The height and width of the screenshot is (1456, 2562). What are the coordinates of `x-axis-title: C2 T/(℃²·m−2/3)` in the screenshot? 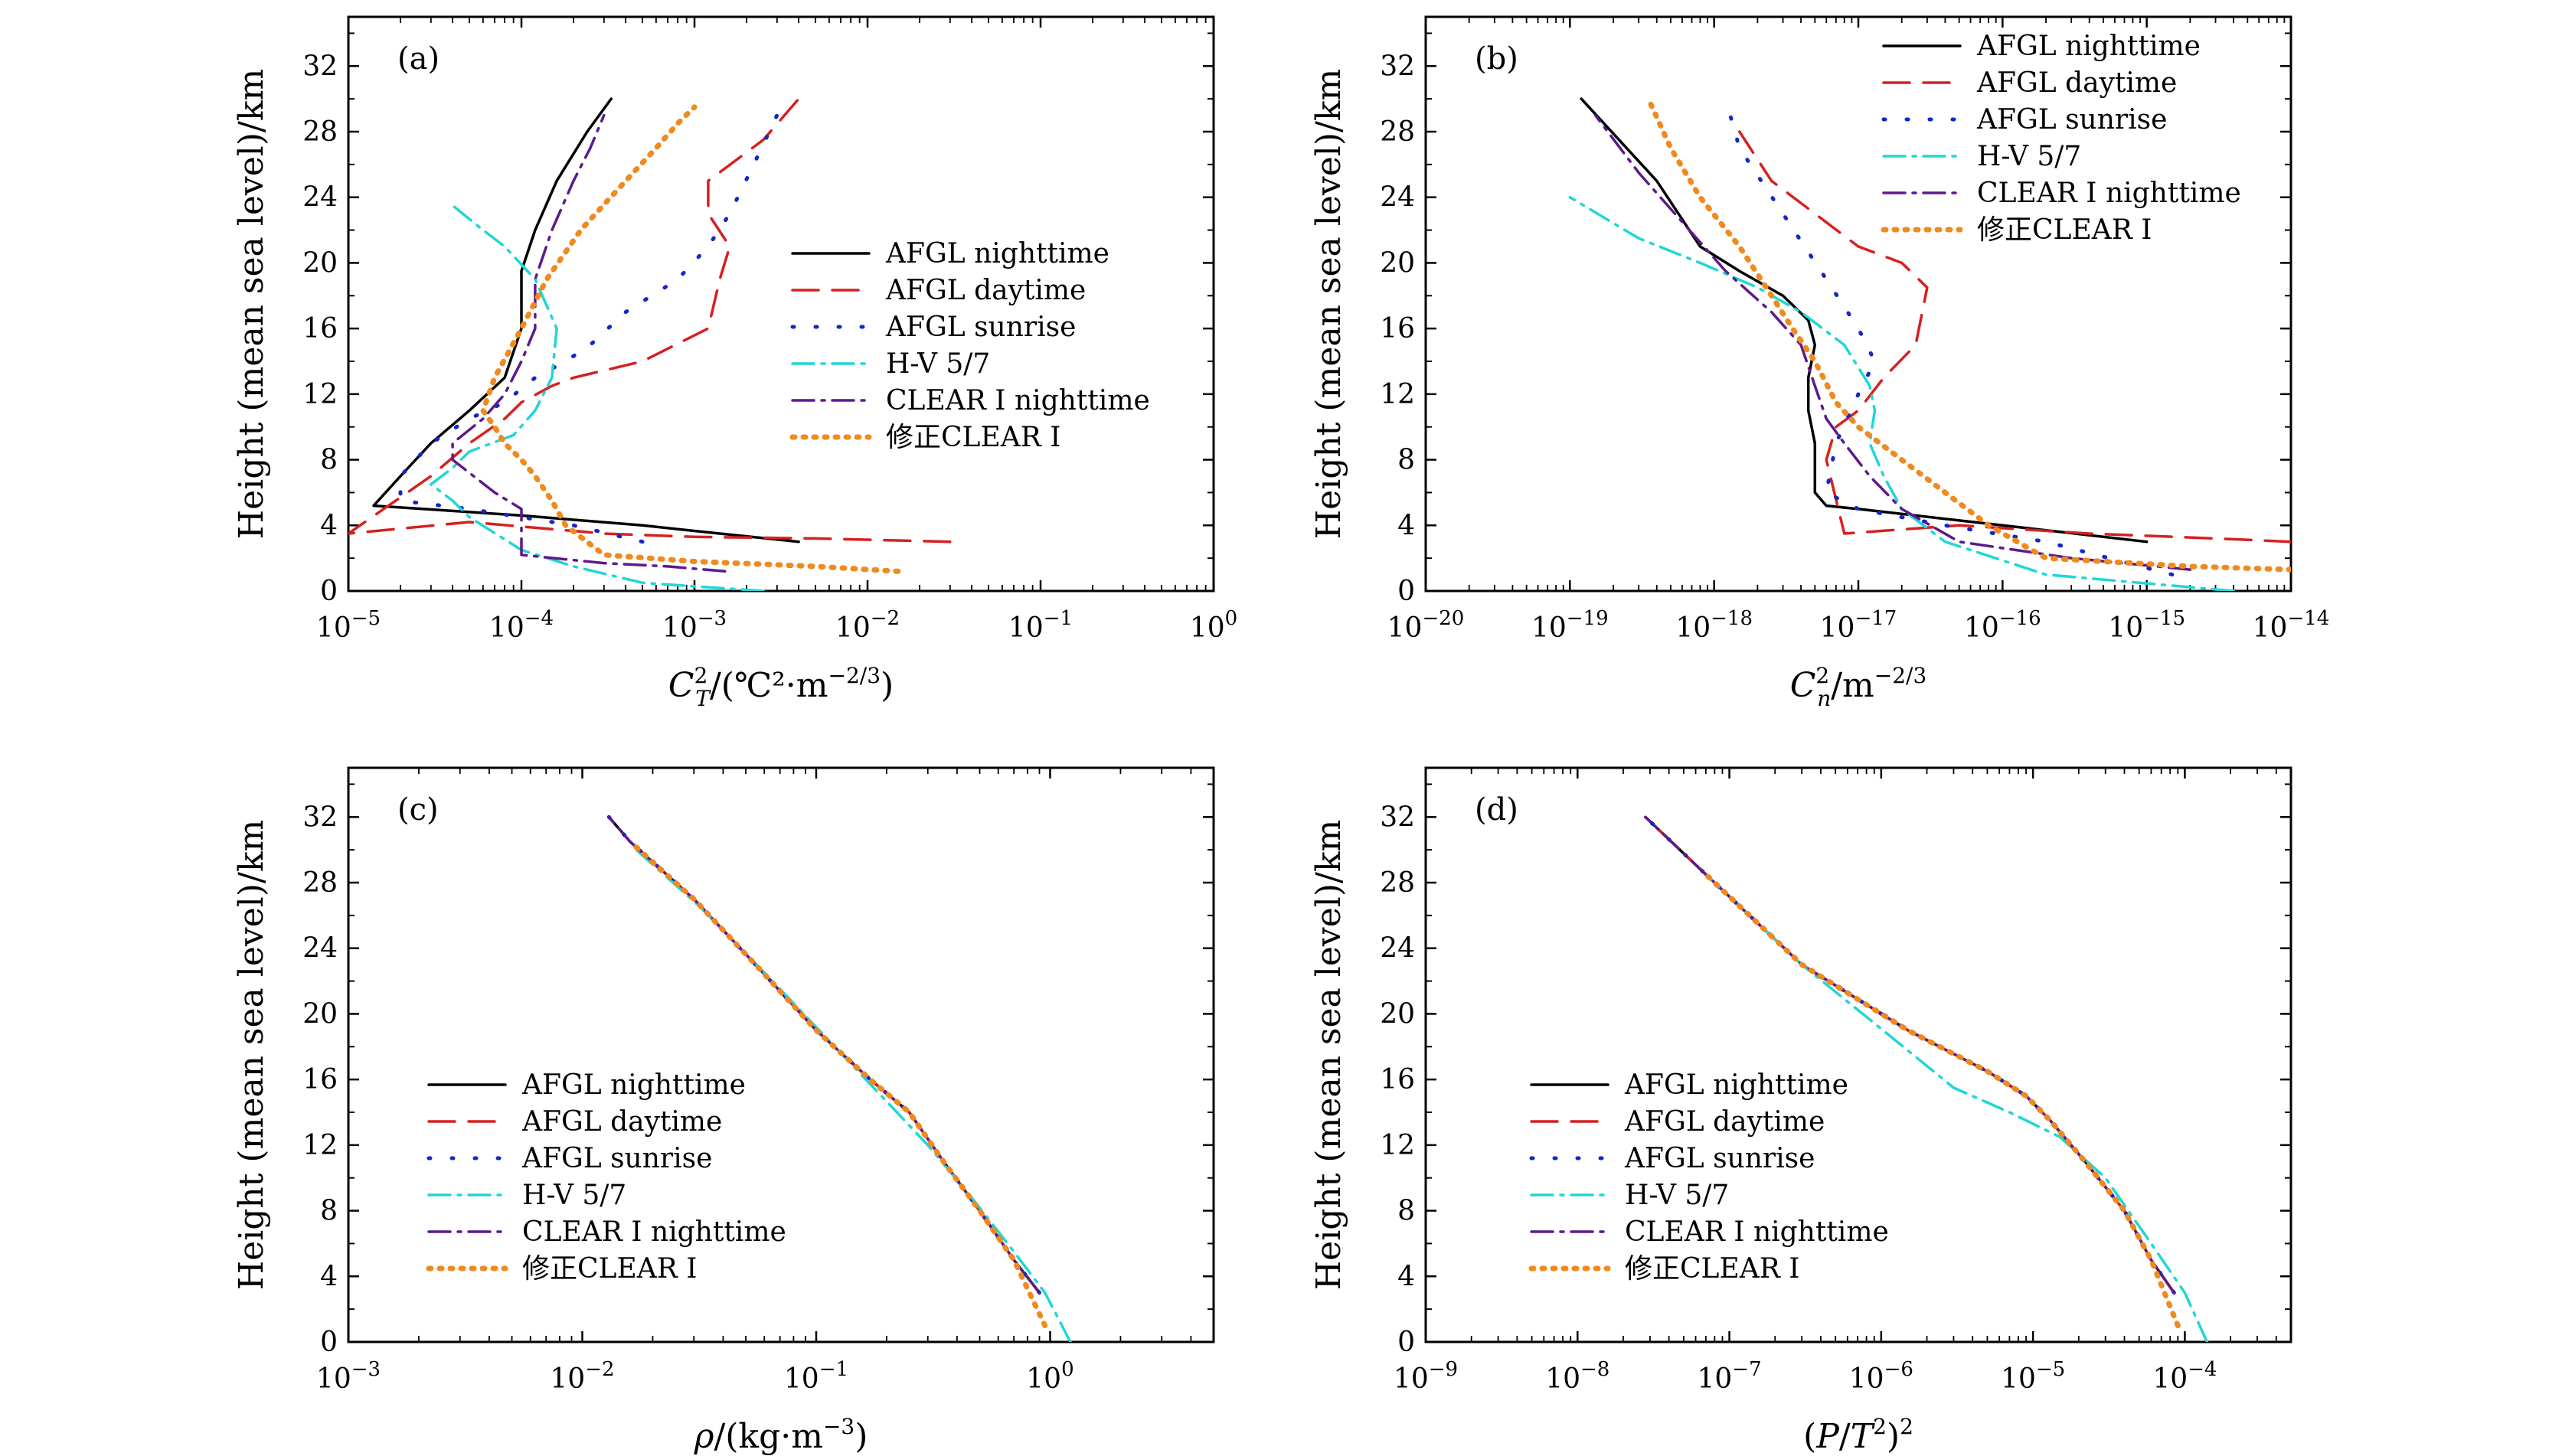 It's located at (781, 687).